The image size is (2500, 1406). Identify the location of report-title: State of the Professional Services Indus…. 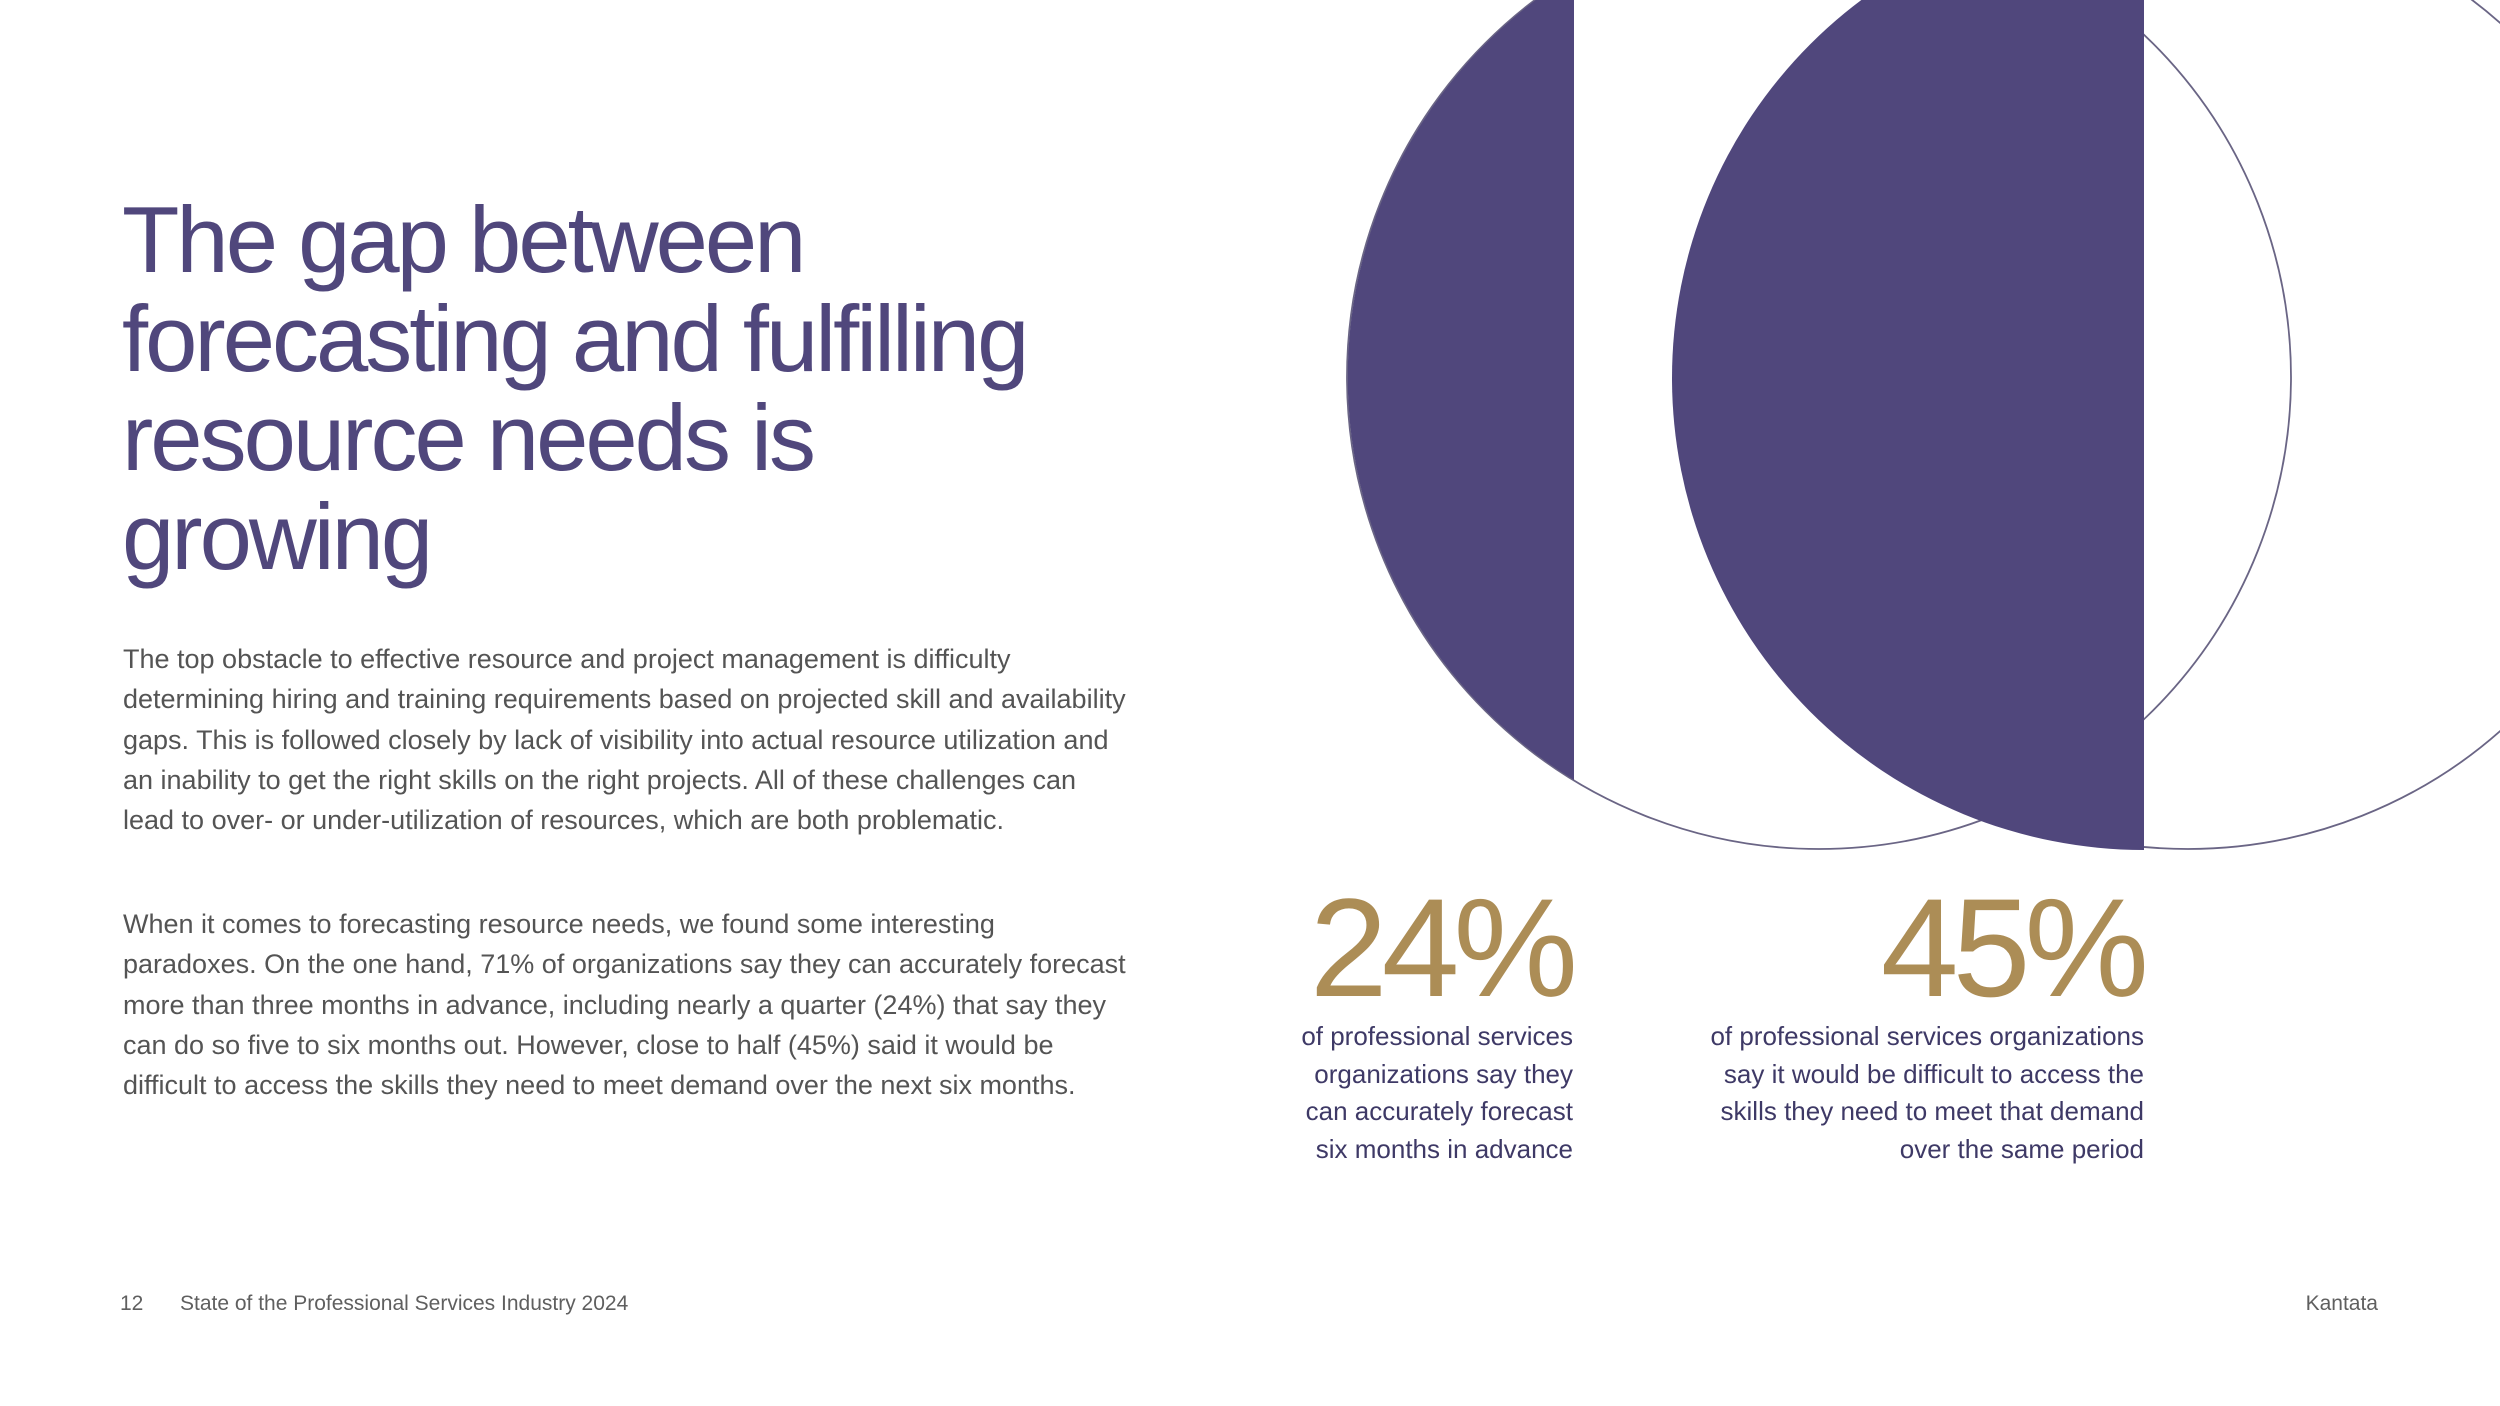
(404, 1303).